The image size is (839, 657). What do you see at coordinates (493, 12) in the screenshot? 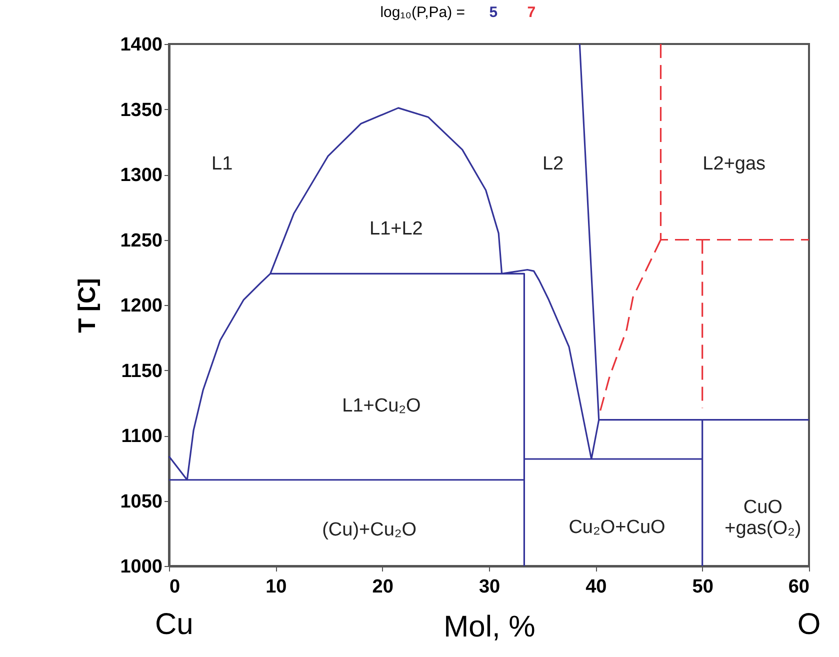
I see `text: 5` at bounding box center [493, 12].